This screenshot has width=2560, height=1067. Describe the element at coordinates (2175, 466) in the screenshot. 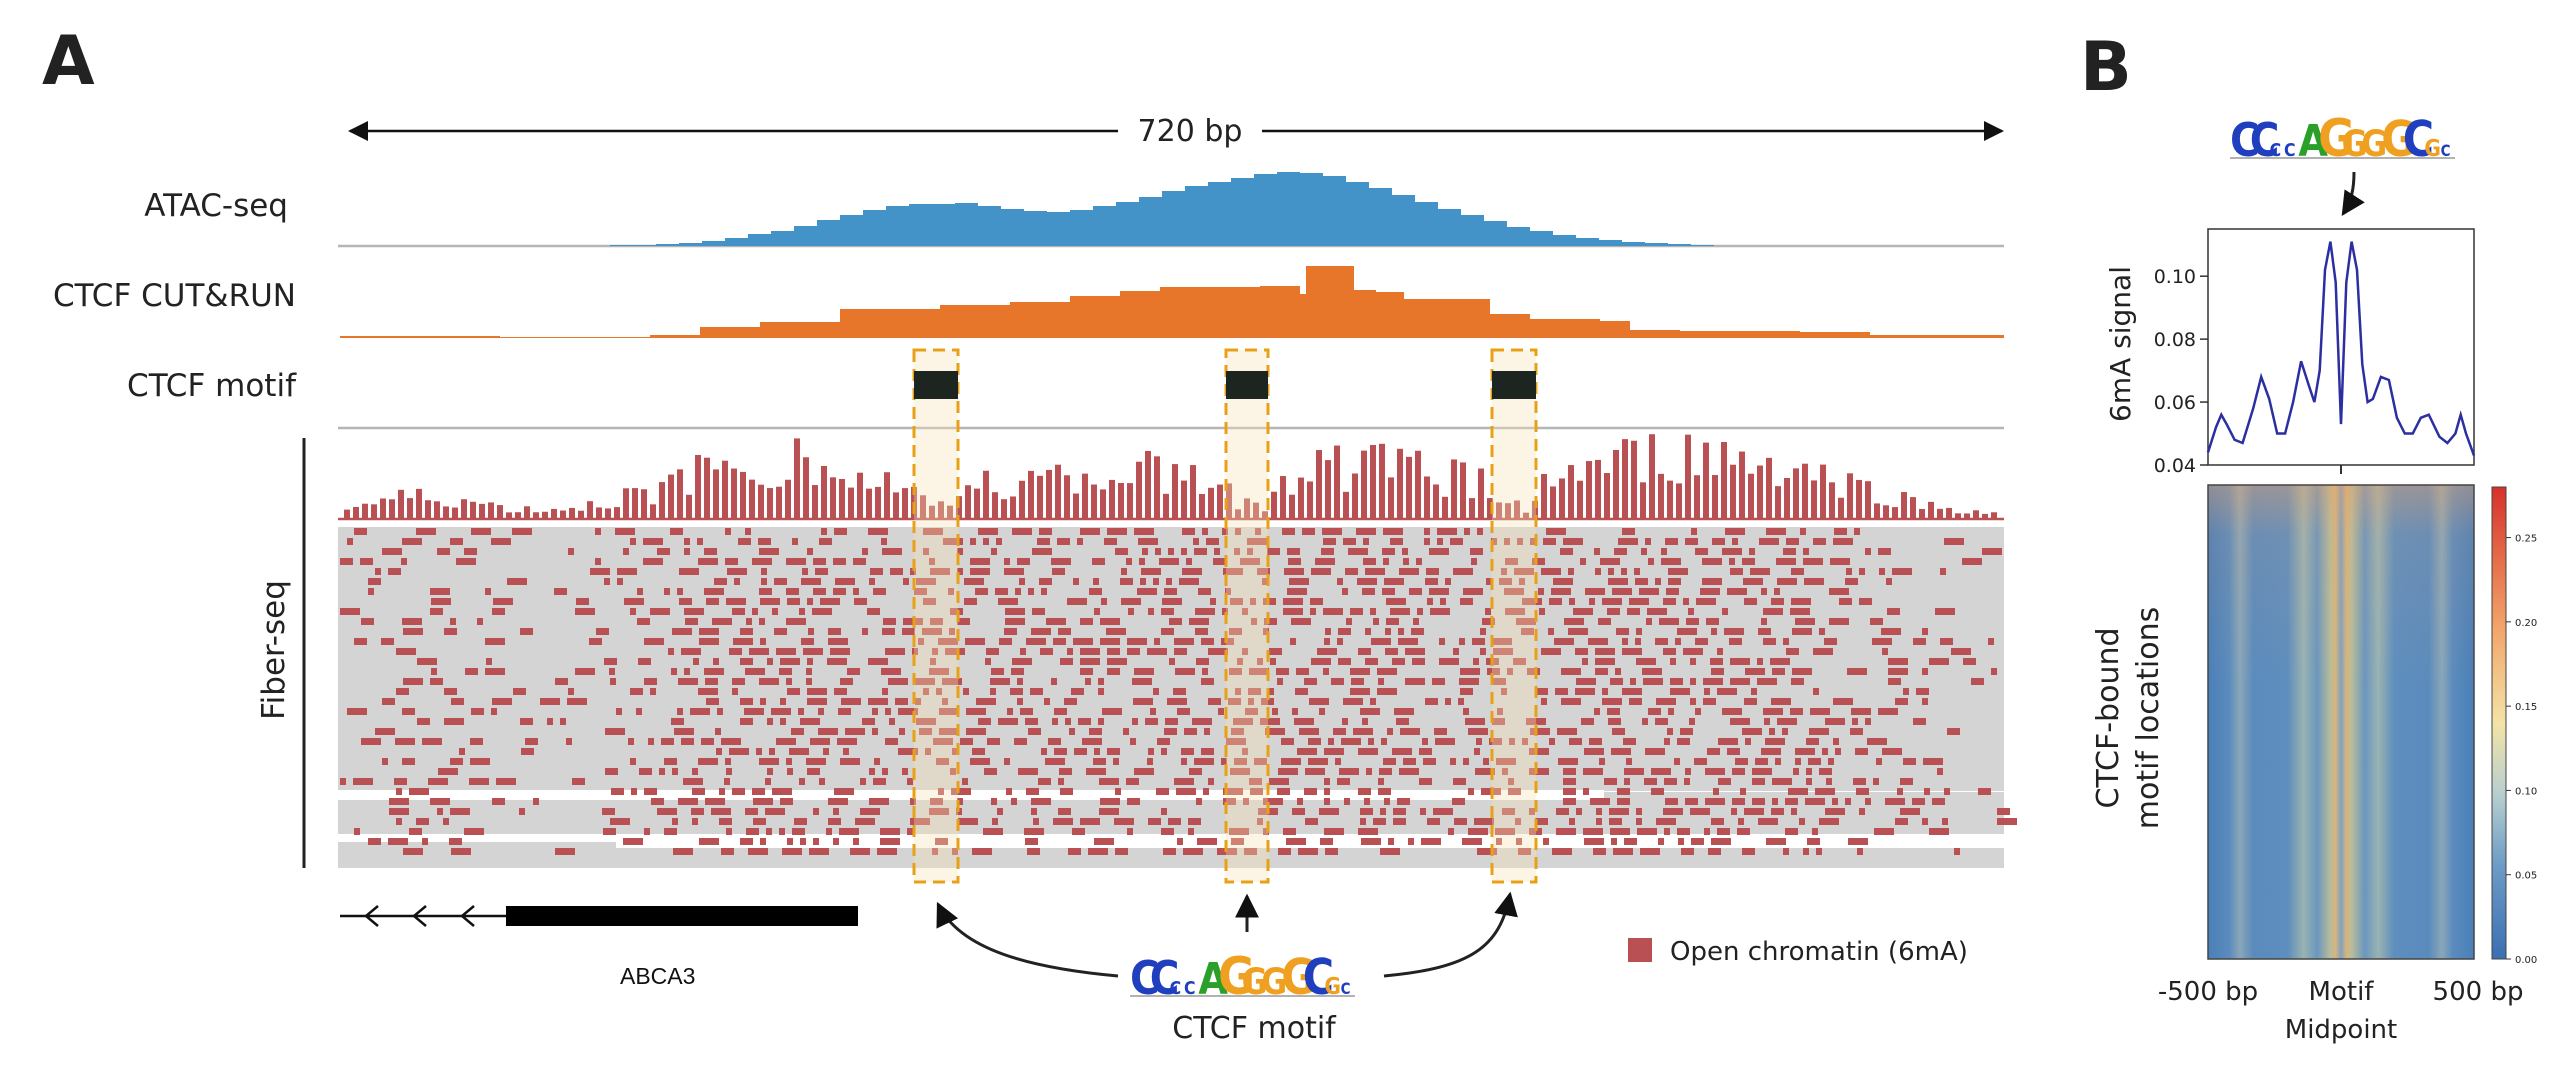

I see `profile-ytick-label: 0.04` at that location.